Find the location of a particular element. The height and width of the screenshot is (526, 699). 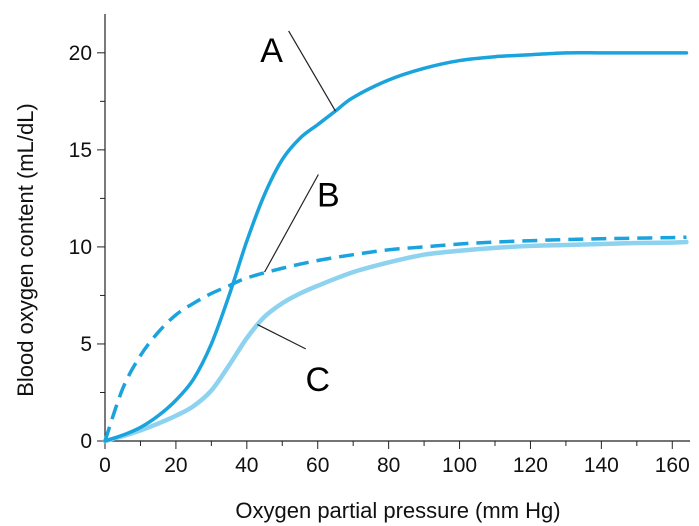

curve-label-c: C is located at coordinates (317, 380).